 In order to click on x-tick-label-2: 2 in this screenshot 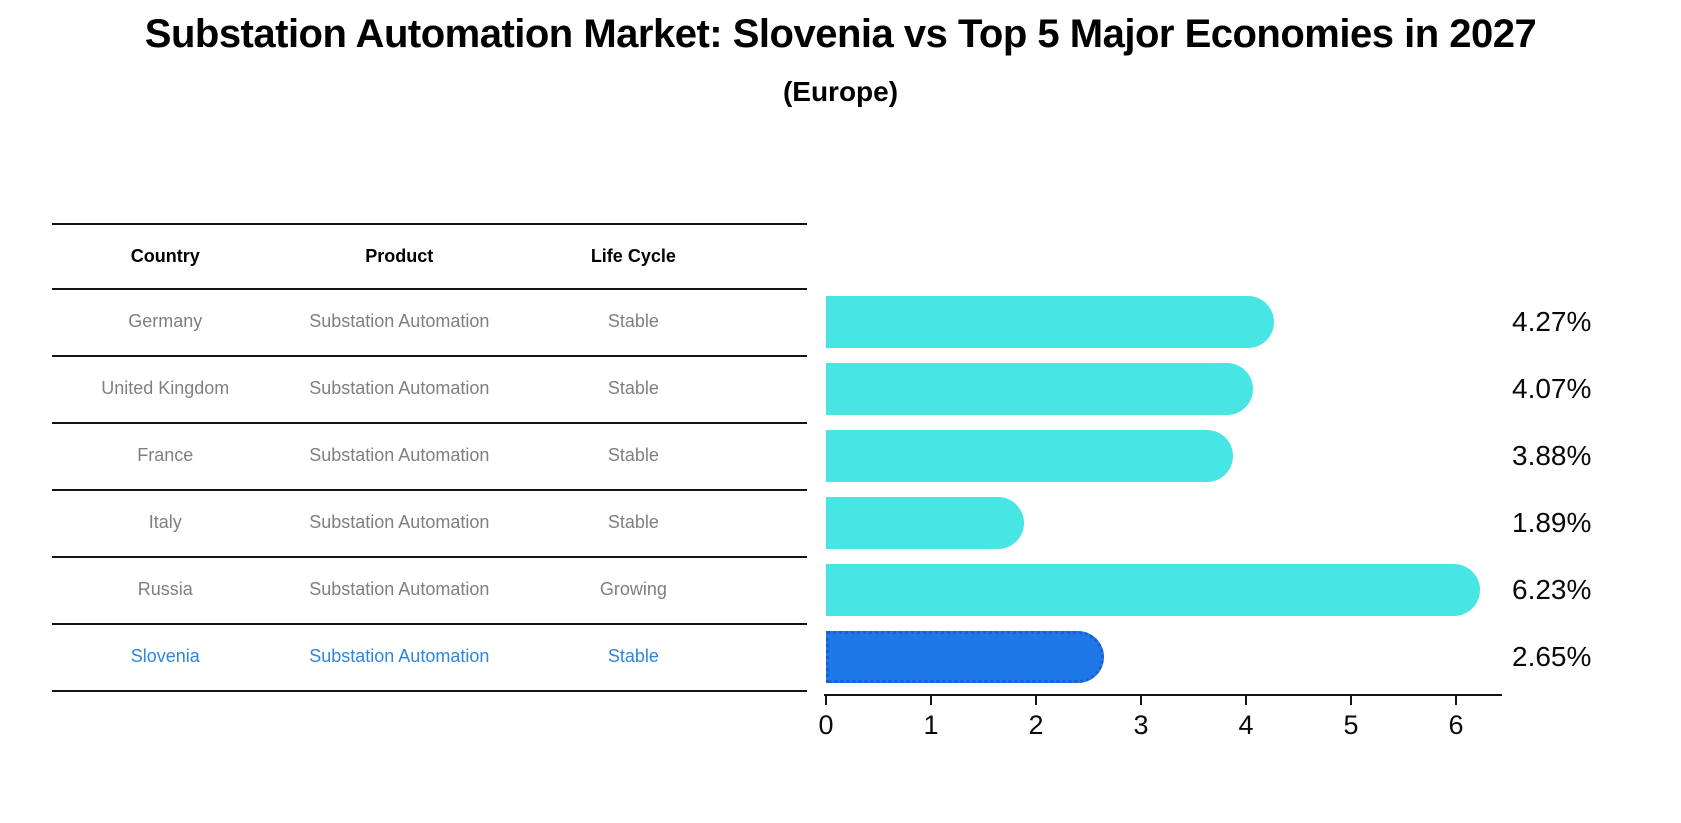, I will do `click(1036, 725)`.